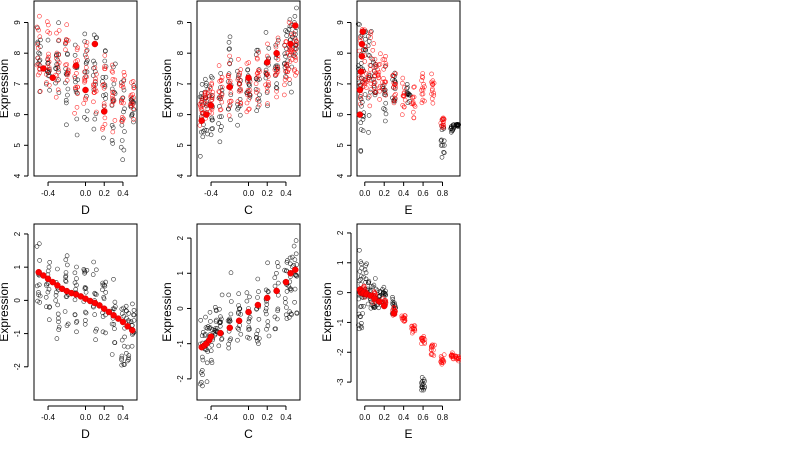 Image resolution: width=800 pixels, height=450 pixels. What do you see at coordinates (408, 434) in the screenshot?
I see `x-axis-label: E` at bounding box center [408, 434].